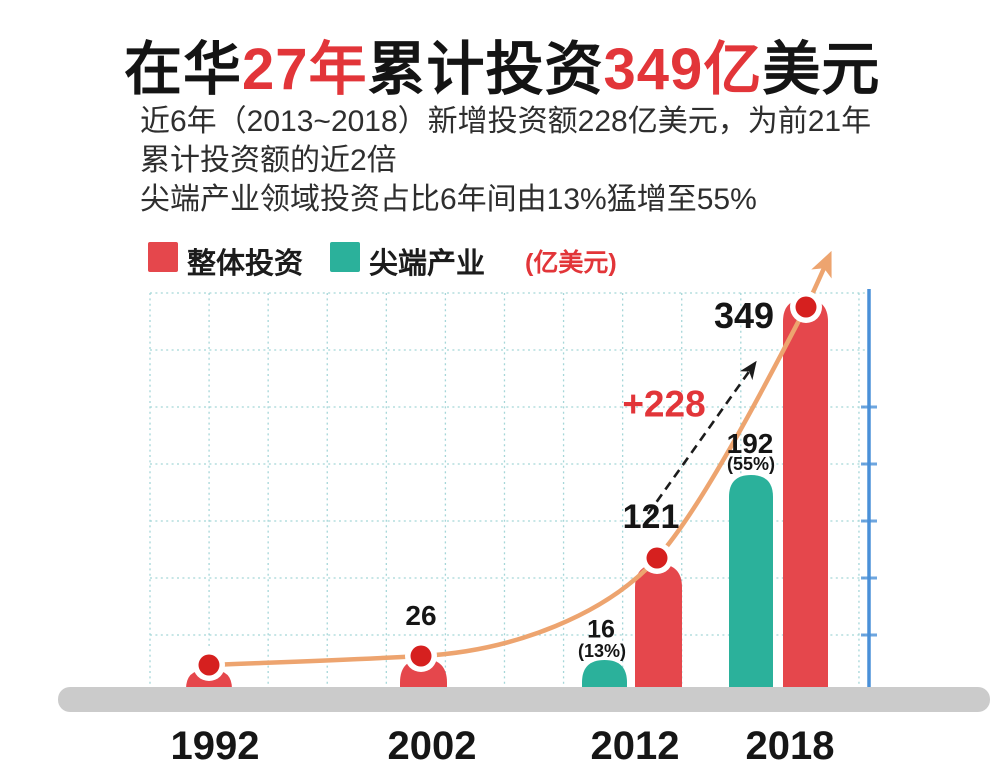 The height and width of the screenshot is (784, 1000). What do you see at coordinates (448, 199) in the screenshot?
I see `subtitle-line-3: 尖端产业领域投资占比6年间由13%猛增至55%` at bounding box center [448, 199].